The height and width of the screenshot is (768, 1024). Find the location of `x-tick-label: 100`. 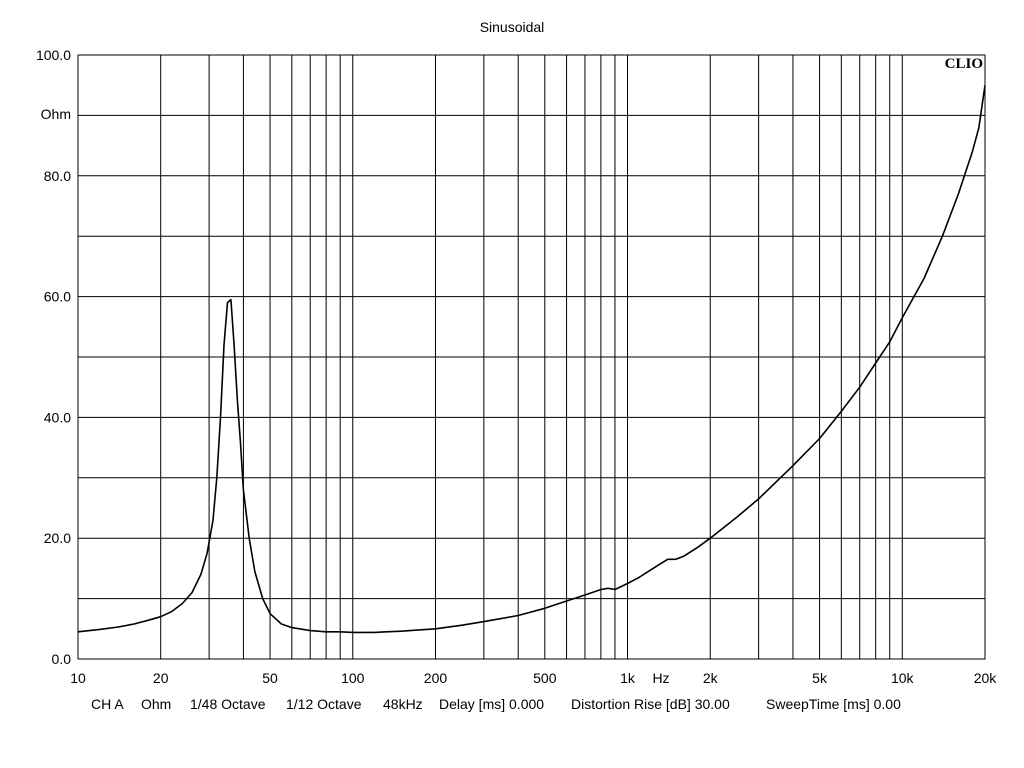

x-tick-label: 100 is located at coordinates (353, 678).